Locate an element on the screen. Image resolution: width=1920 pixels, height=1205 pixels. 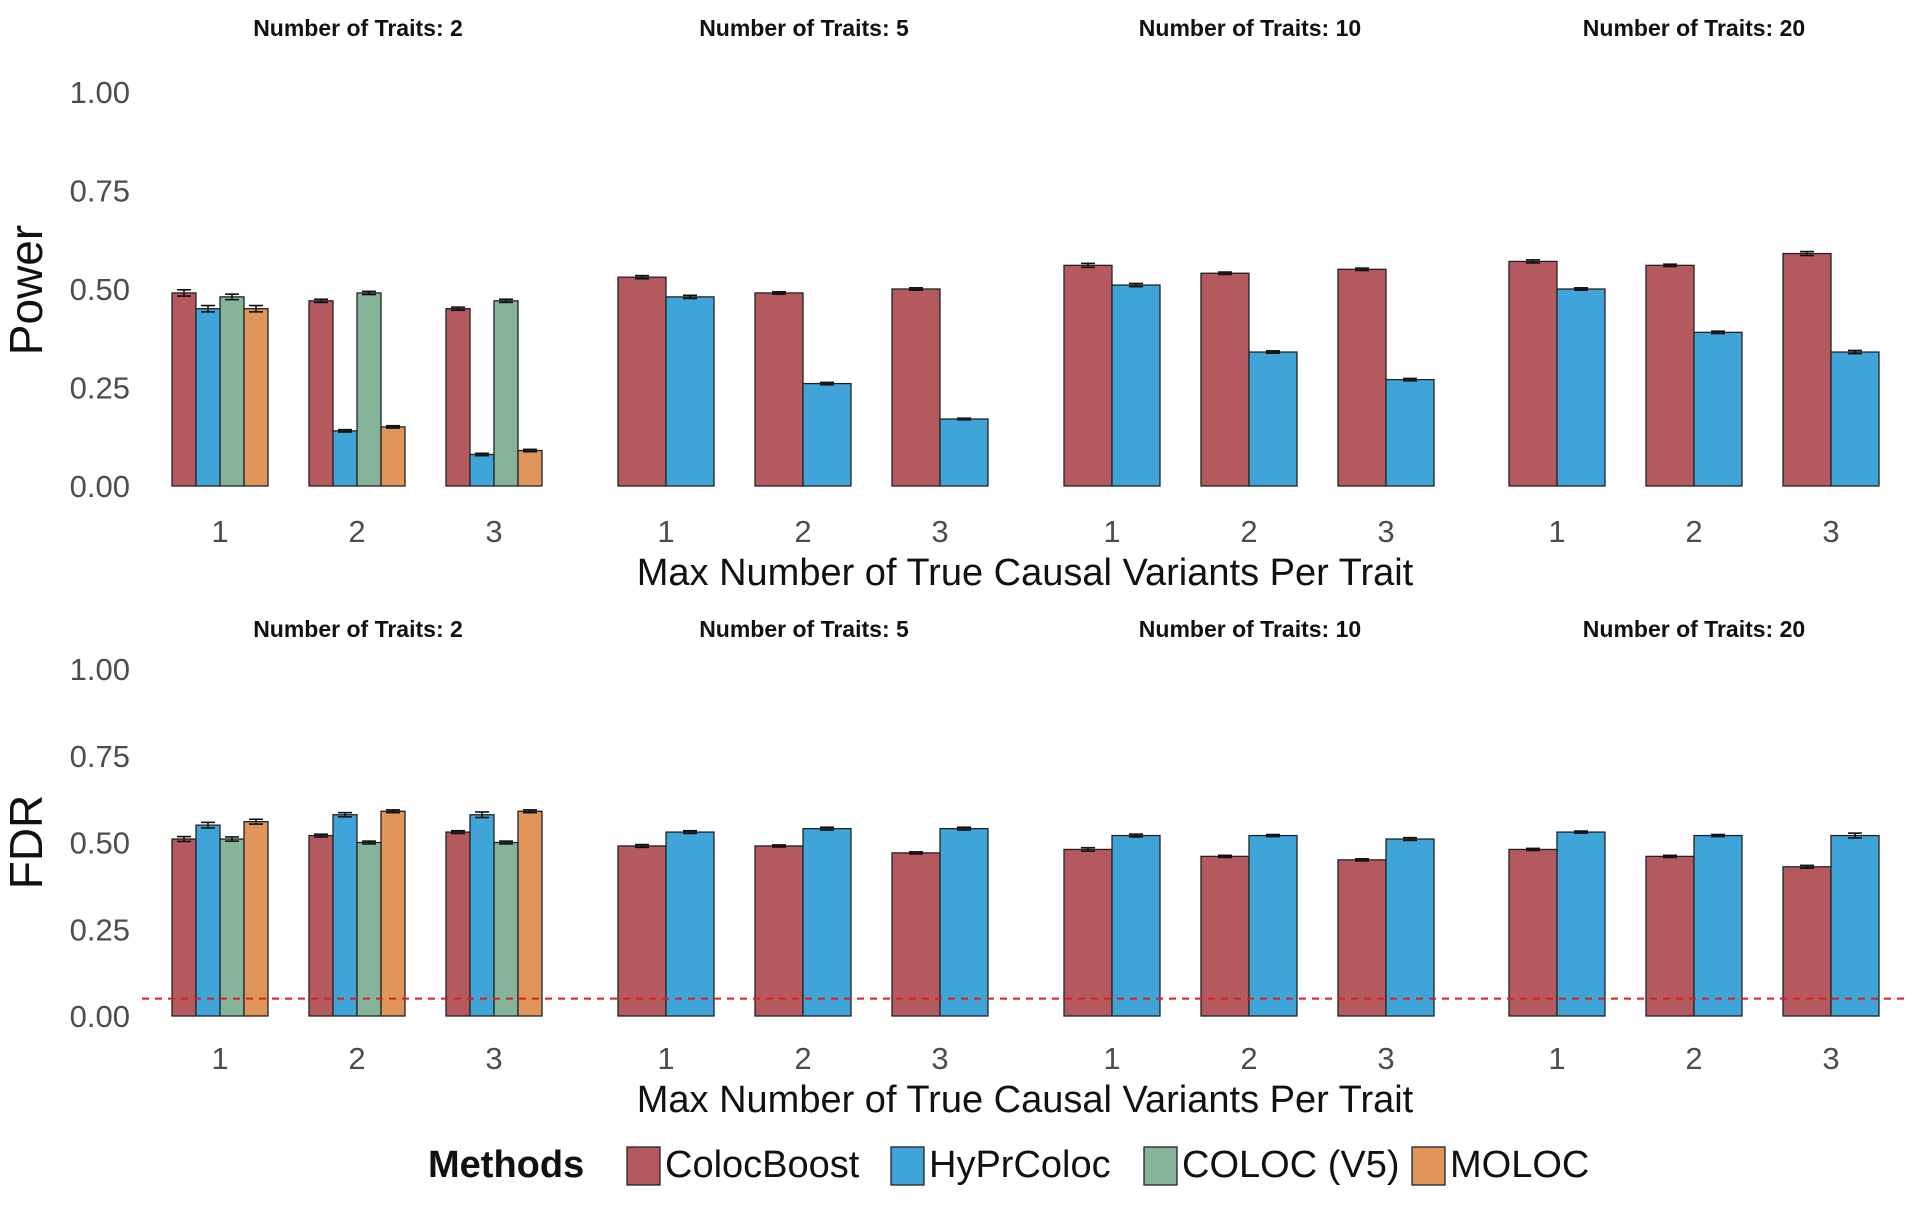
y-tick-label: 0.50 is located at coordinates (100, 289).